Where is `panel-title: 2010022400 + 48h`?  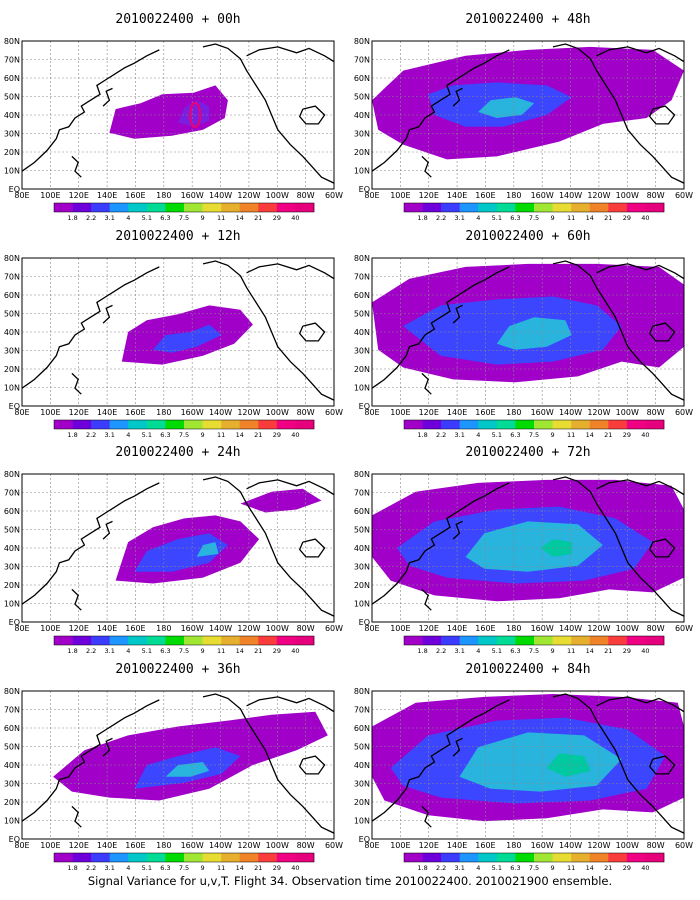 panel-title: 2010022400 + 48h is located at coordinates (527, 19).